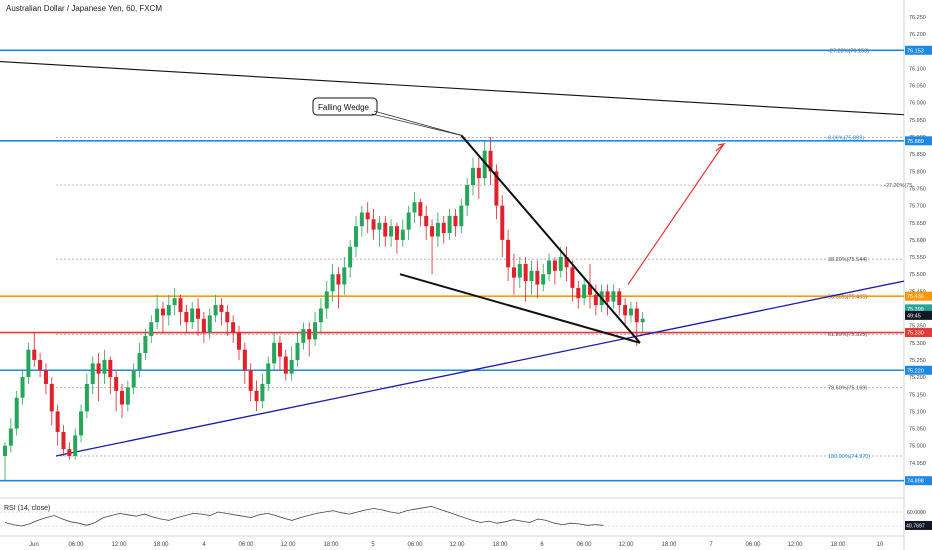 The image size is (932, 550). Describe the element at coordinates (917, 447) in the screenshot. I see `y-tick-label: 75.000` at that location.